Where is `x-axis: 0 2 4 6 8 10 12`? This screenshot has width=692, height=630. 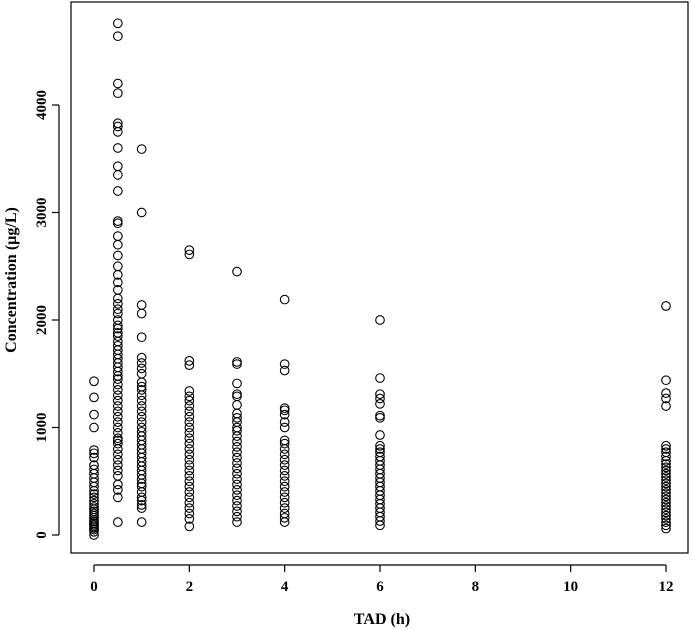 x-axis: 0 2 4 6 8 10 12 is located at coordinates (382, 579).